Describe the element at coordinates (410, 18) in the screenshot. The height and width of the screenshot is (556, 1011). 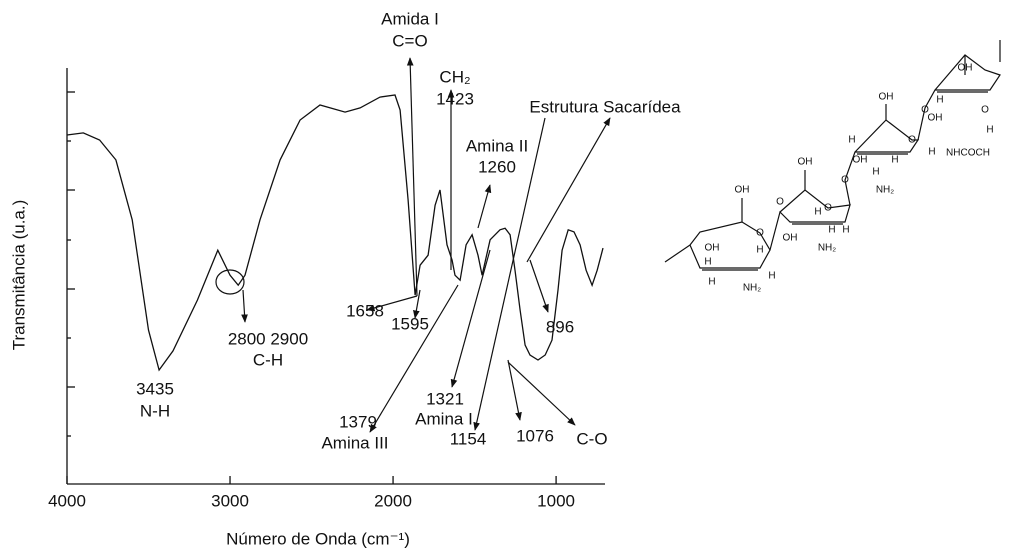
I see `annotation: Amida I` at that location.